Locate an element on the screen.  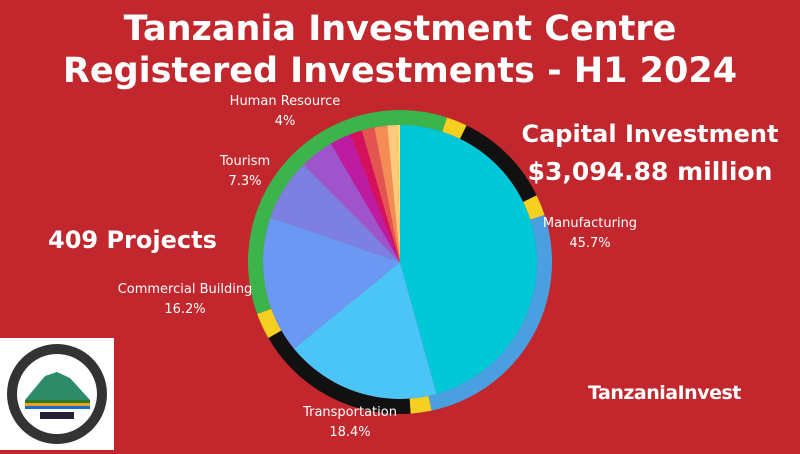
projects-count: 409 Projects is located at coordinates (132, 240).